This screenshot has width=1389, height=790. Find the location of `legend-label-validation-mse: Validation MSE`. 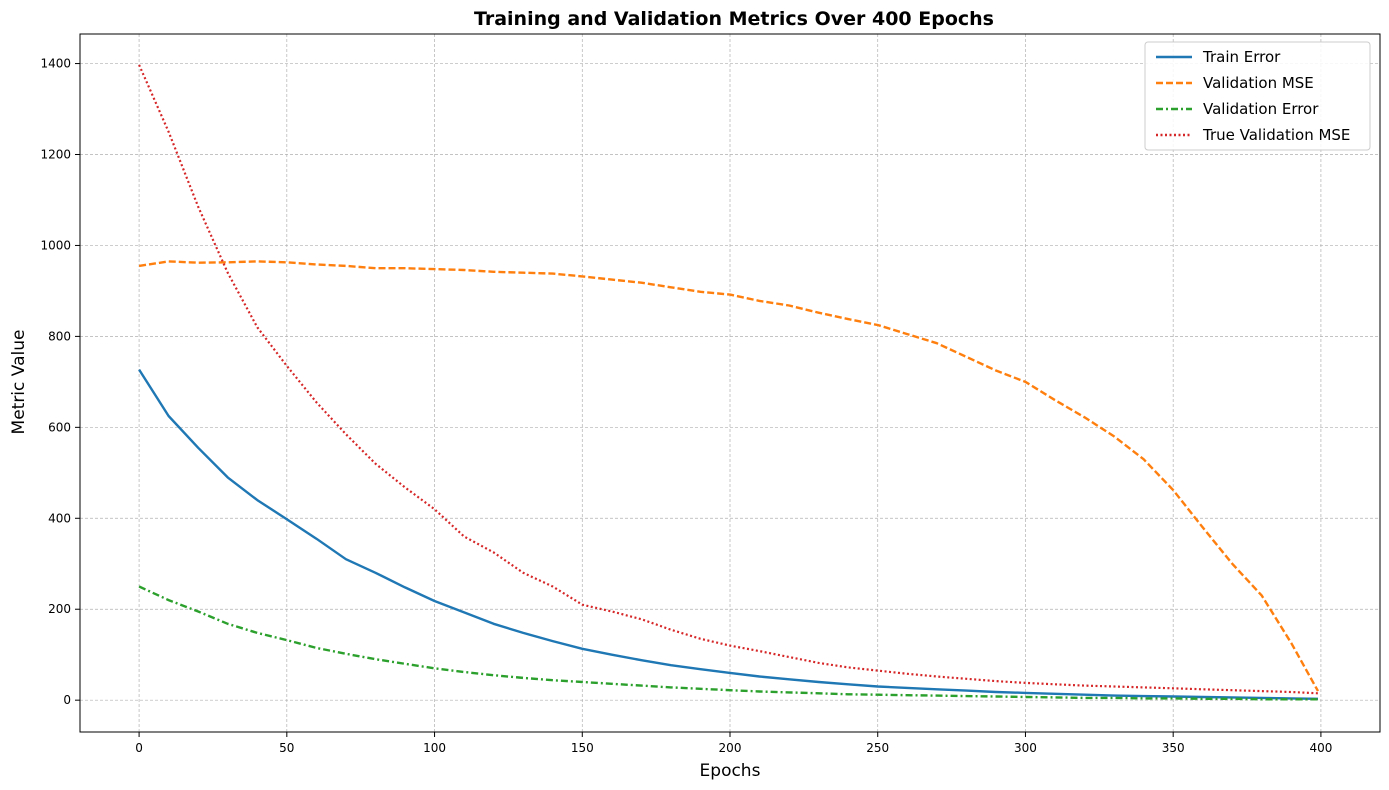

legend-label-validation-mse: Validation MSE is located at coordinates (1258, 83).